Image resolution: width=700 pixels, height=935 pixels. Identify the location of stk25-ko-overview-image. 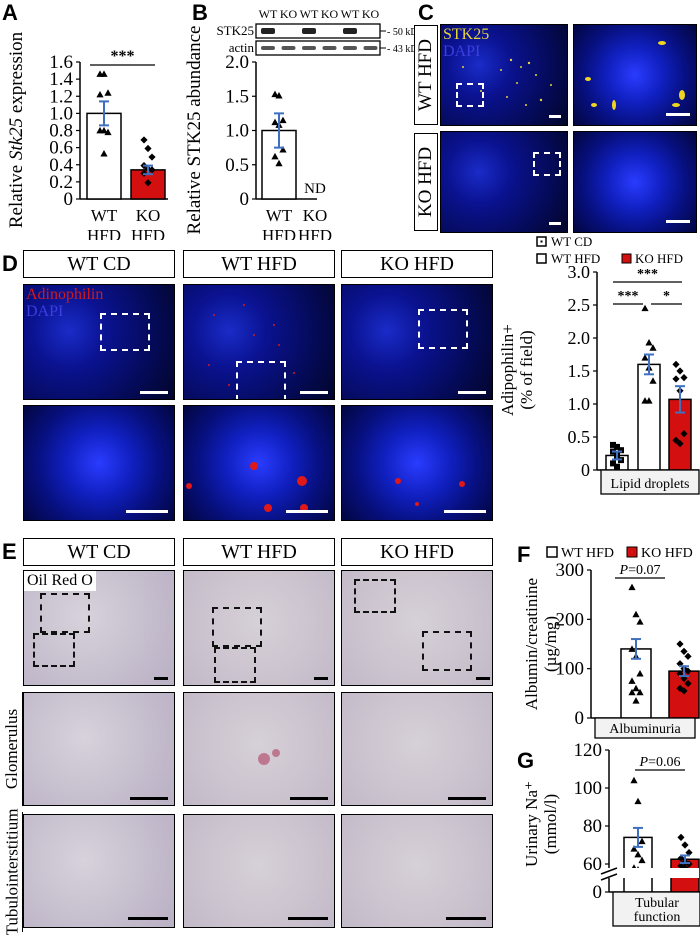
(504, 182).